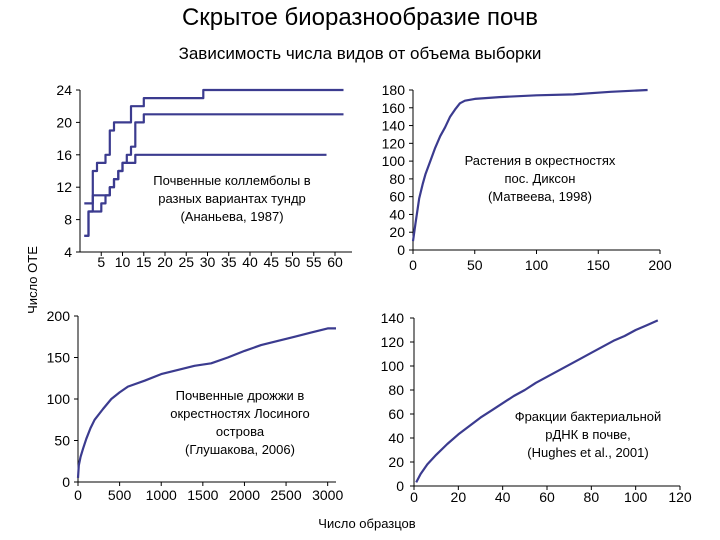 The image size is (720, 540). Describe the element at coordinates (414, 497) in the screenshot. I see `chart4-x-tick-label: 0` at that location.